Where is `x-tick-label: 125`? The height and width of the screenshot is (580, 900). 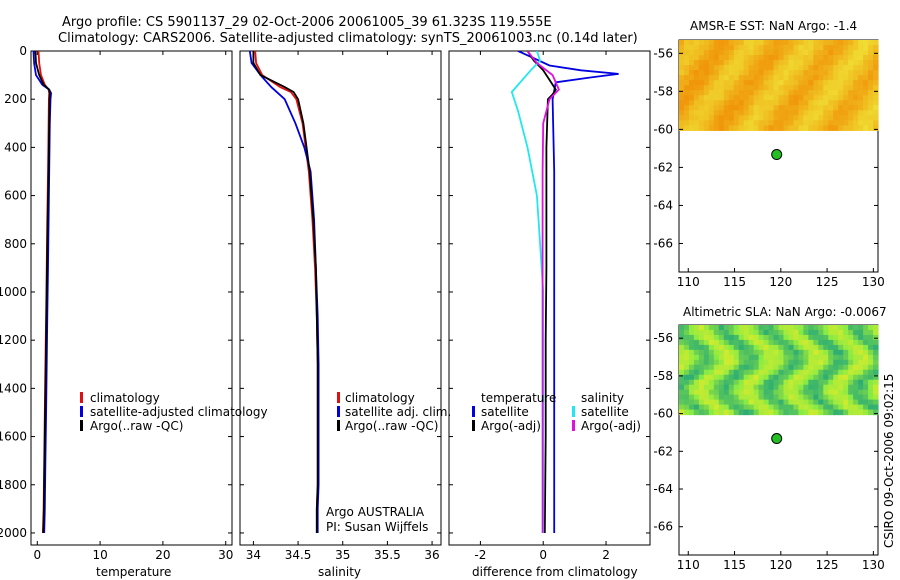
x-tick-label: 125 is located at coordinates (827, 565).